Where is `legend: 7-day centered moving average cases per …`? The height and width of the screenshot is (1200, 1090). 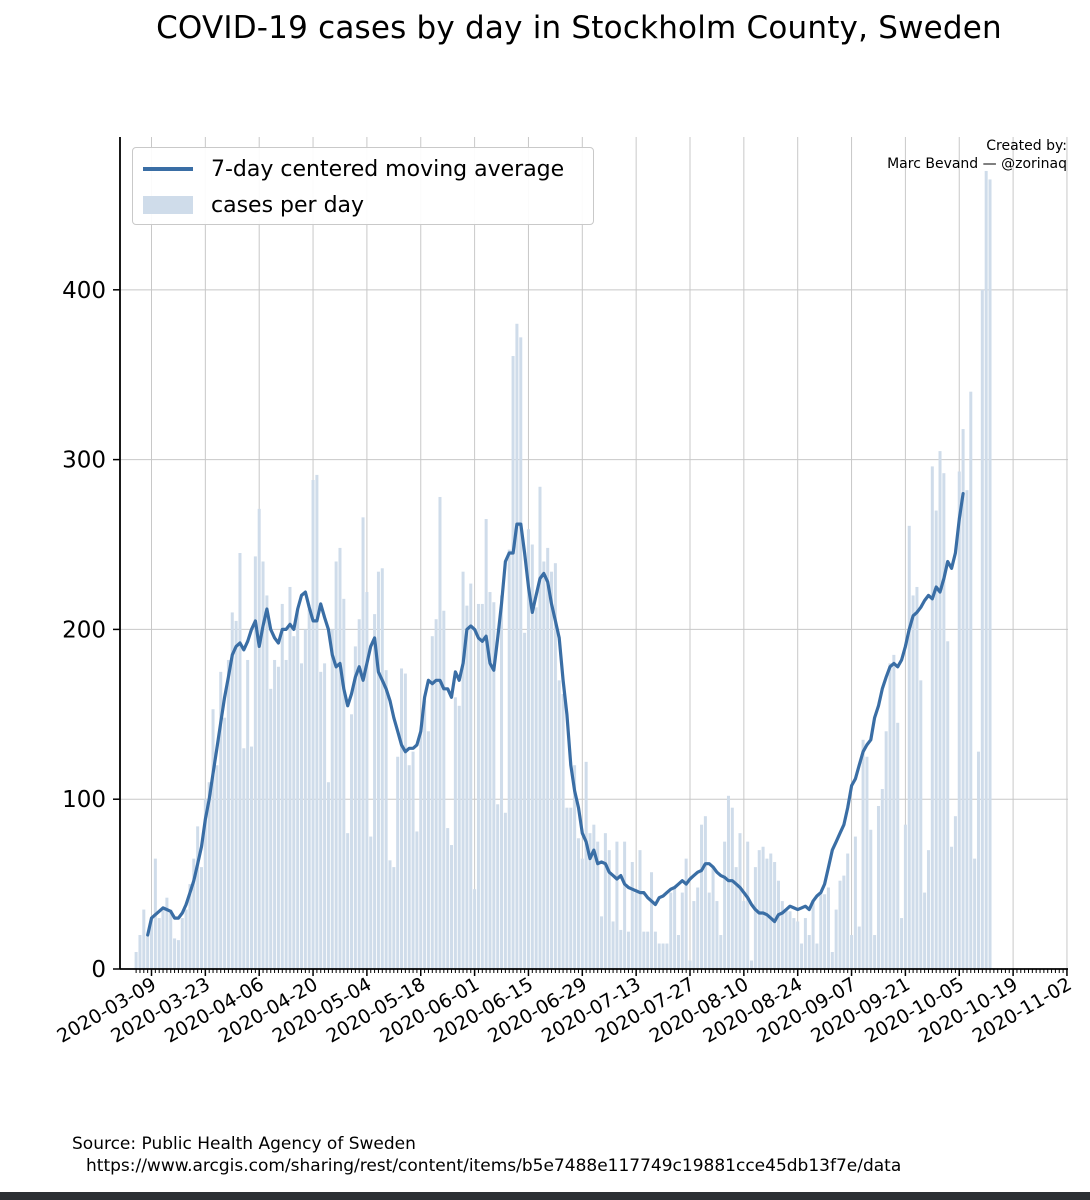
legend: 7-day centered moving average cases per … is located at coordinates (363, 186).